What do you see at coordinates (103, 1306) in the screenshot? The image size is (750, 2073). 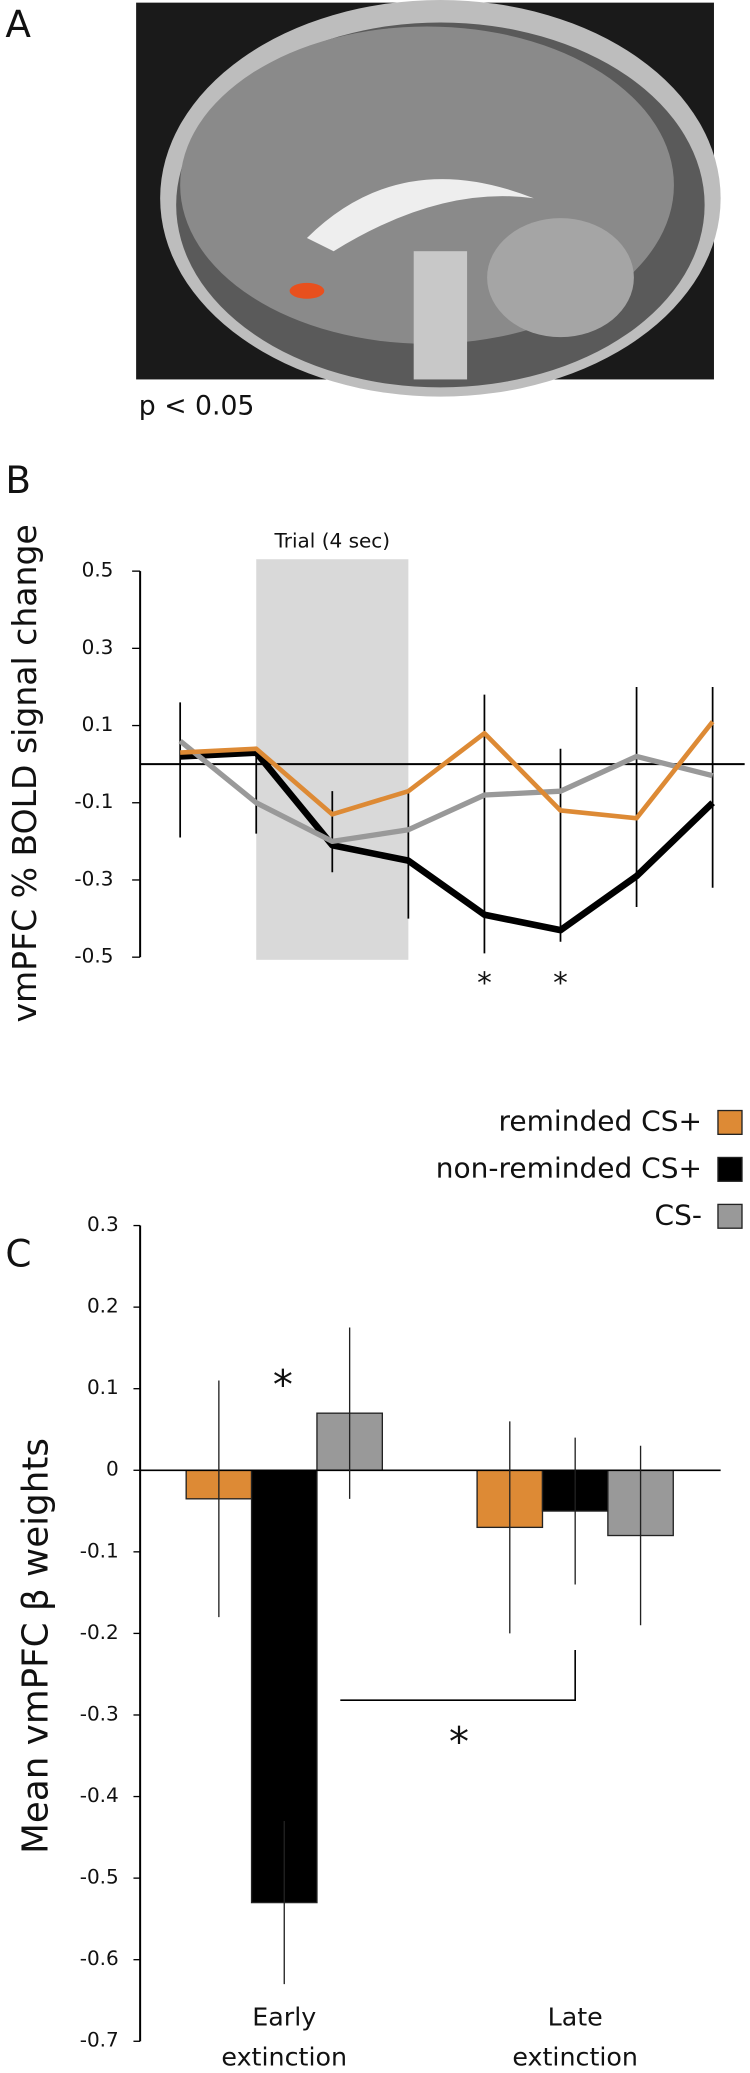 I see `y-tick-label: 0.2` at bounding box center [103, 1306].